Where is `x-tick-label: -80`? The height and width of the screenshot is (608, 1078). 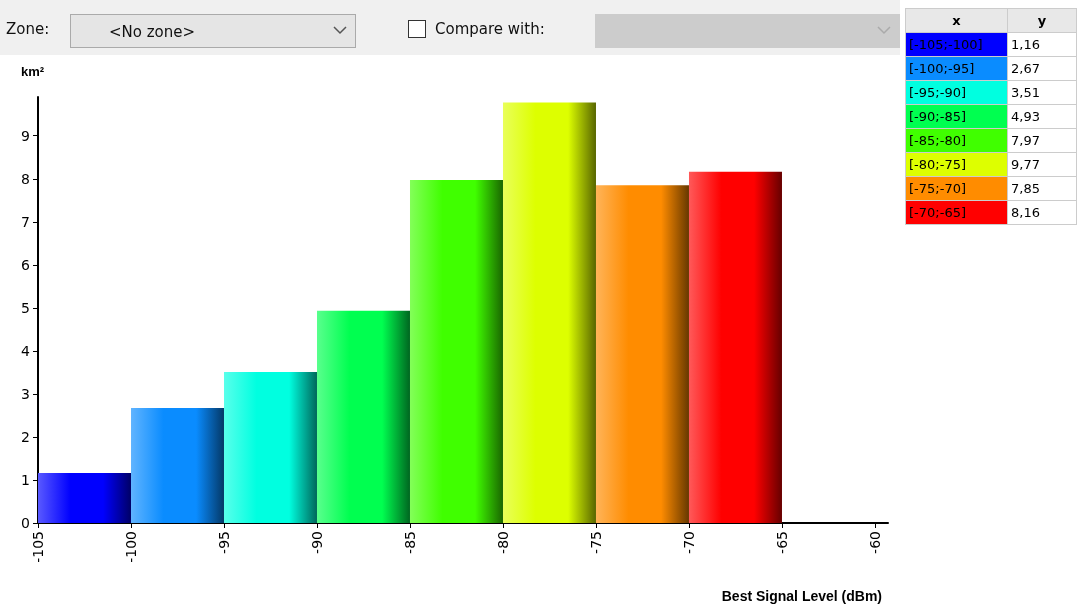
x-tick-label: -80 is located at coordinates (502, 542).